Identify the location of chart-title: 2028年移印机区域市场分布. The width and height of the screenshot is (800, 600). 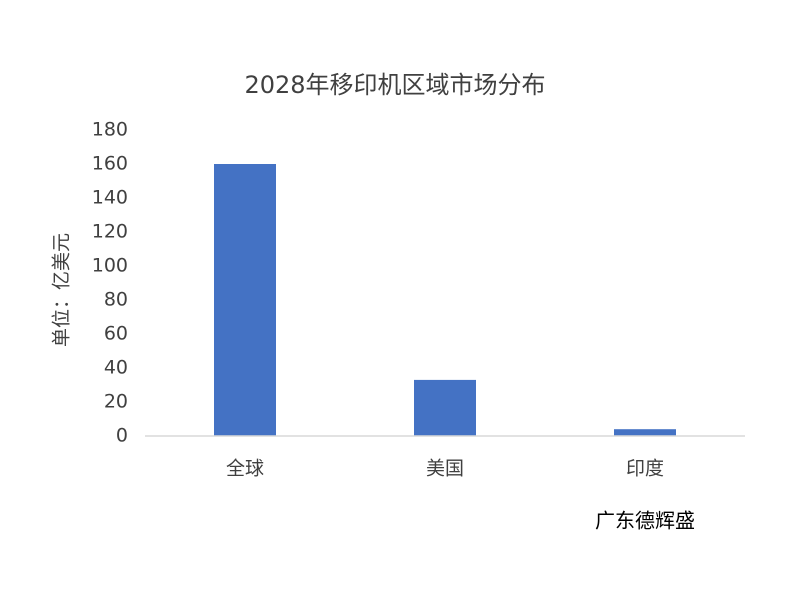
(394, 85).